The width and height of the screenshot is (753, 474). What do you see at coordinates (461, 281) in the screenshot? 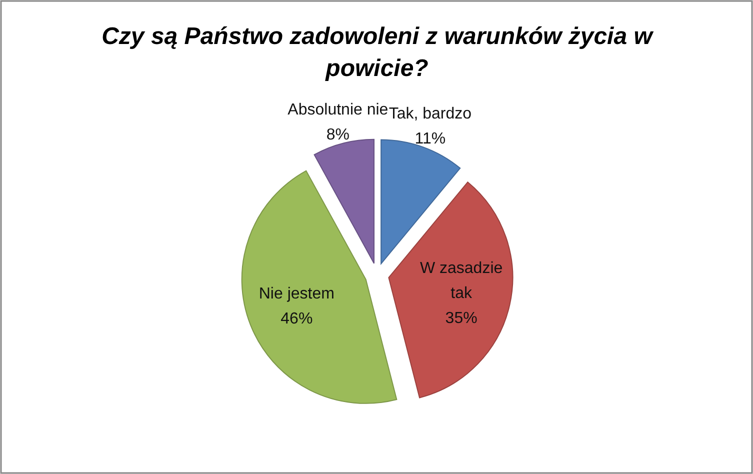
I see `slice-label: W zasadzie tak` at bounding box center [461, 281].